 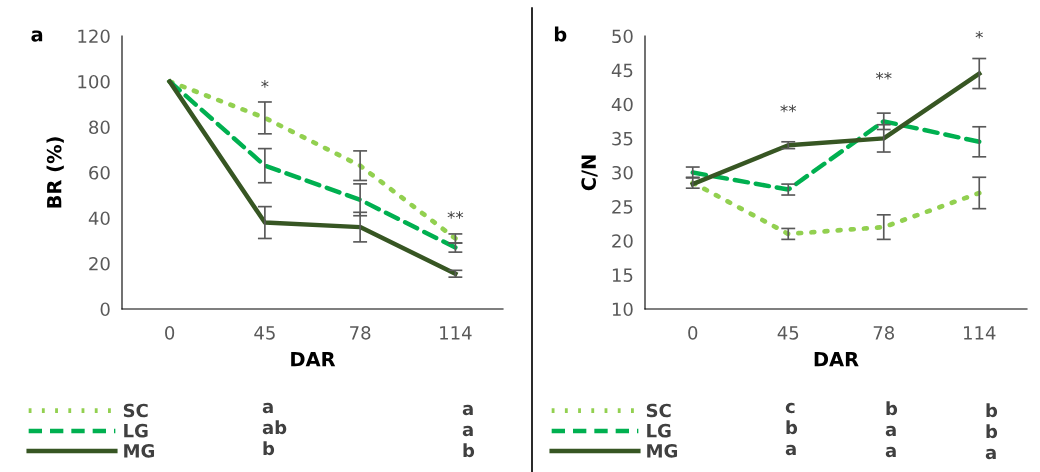 What do you see at coordinates (37, 36) in the screenshot?
I see `chart-title: a` at bounding box center [37, 36].